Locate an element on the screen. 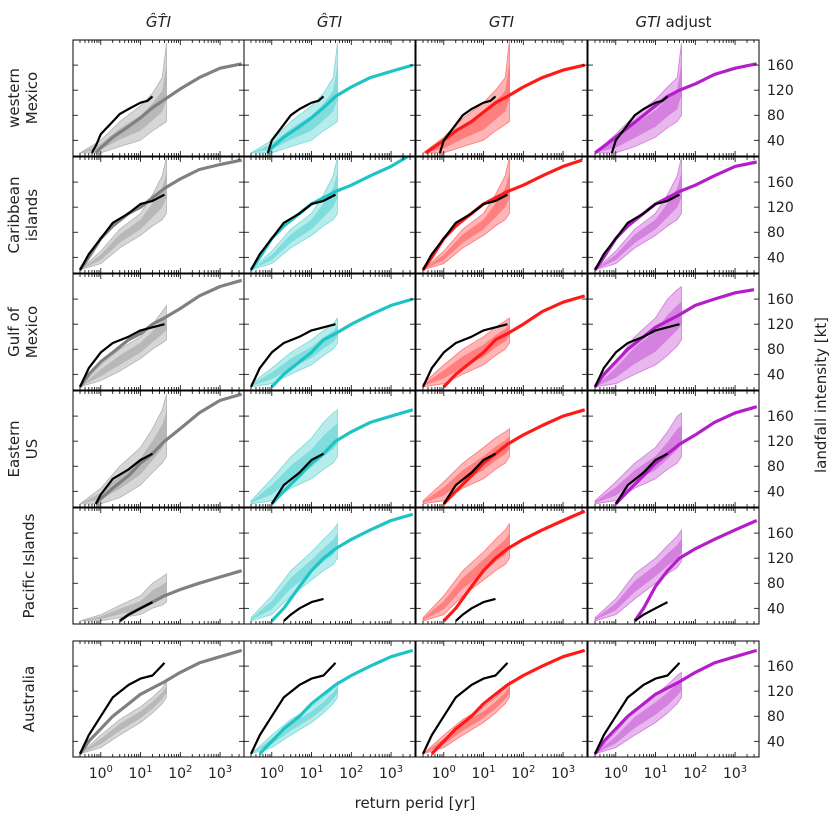 The image size is (835, 826). row-label-1-line-1: western is located at coordinates (14, 98).